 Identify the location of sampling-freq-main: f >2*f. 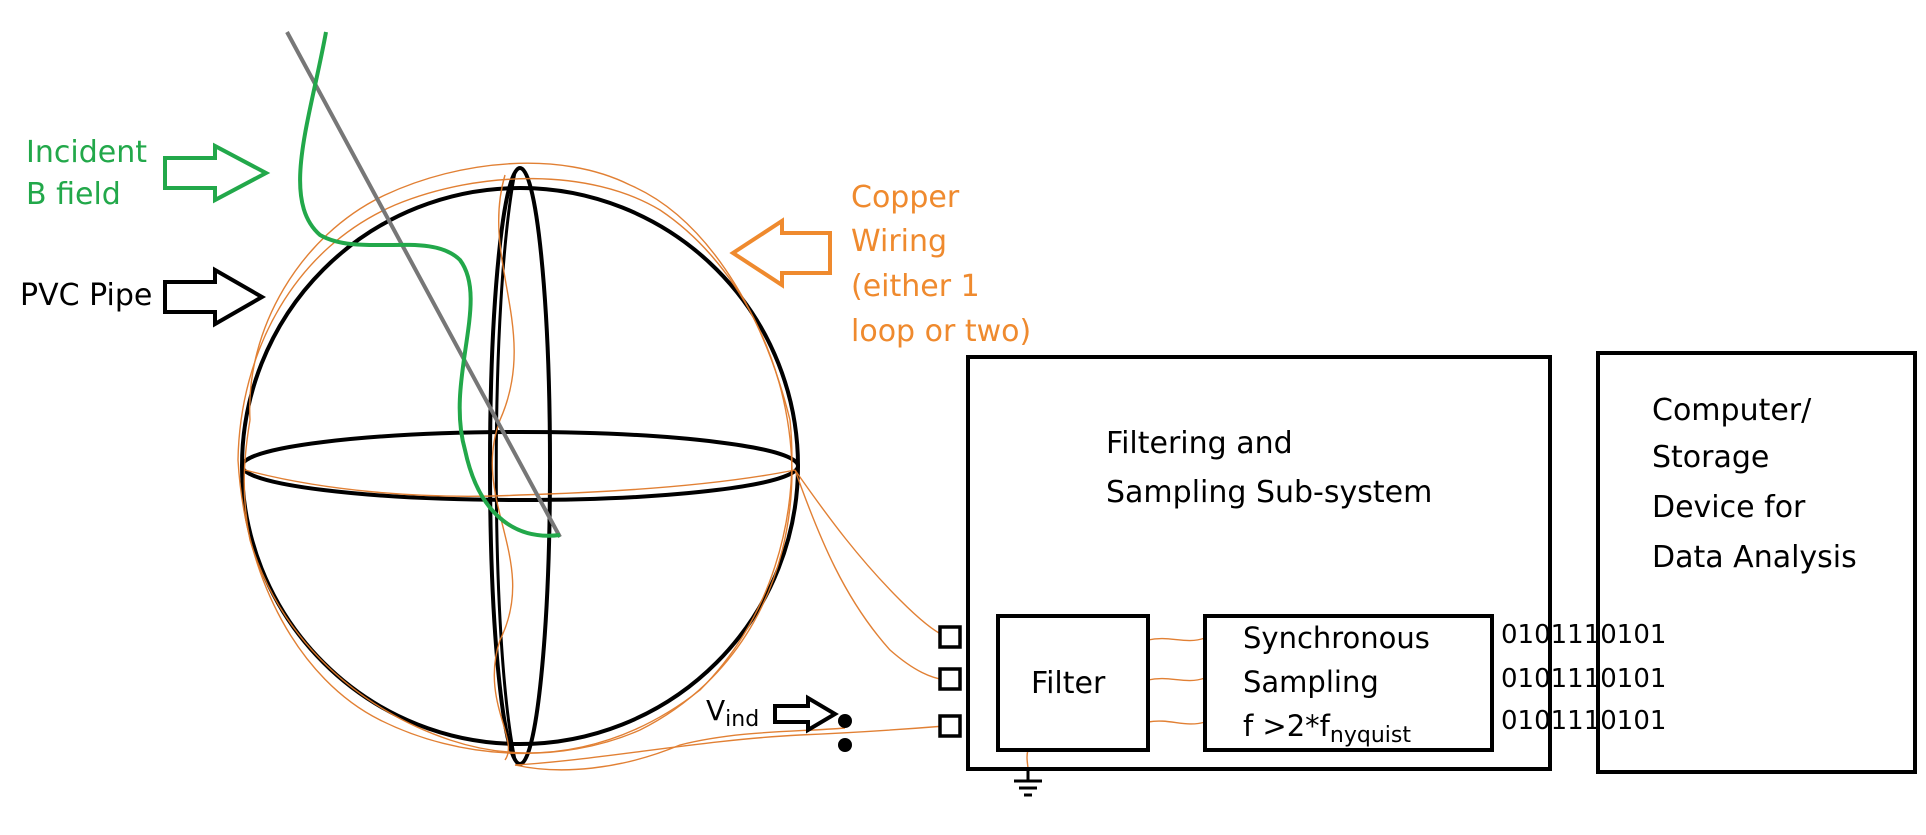
(1286, 726).